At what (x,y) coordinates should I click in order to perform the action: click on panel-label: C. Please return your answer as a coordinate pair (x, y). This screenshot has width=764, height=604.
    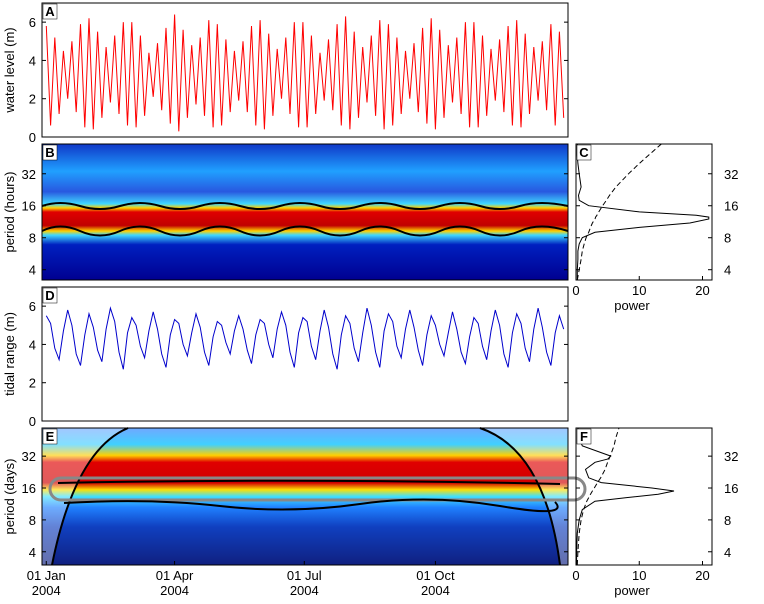
    Looking at the image, I should click on (584, 152).